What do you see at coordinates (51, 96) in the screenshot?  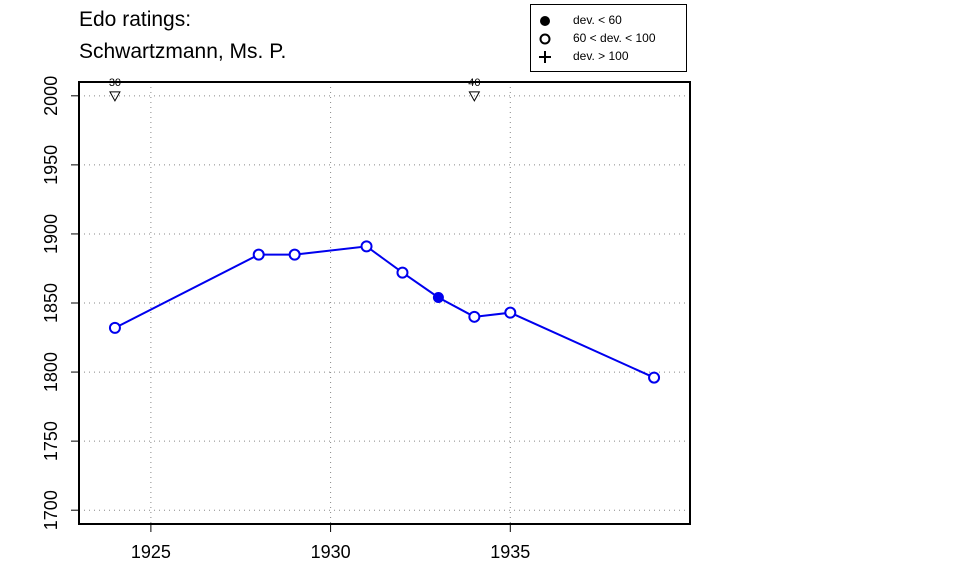 I see `y-tick-label: 2000` at bounding box center [51, 96].